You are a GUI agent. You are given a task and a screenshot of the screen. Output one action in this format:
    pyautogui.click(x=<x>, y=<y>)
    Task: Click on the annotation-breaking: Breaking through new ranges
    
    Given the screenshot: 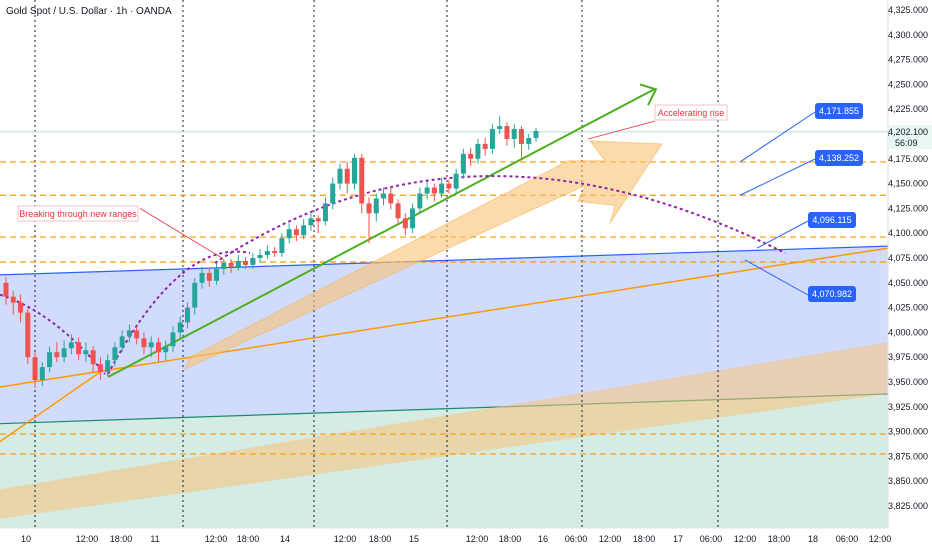 What is the action you would take?
    pyautogui.click(x=78, y=214)
    